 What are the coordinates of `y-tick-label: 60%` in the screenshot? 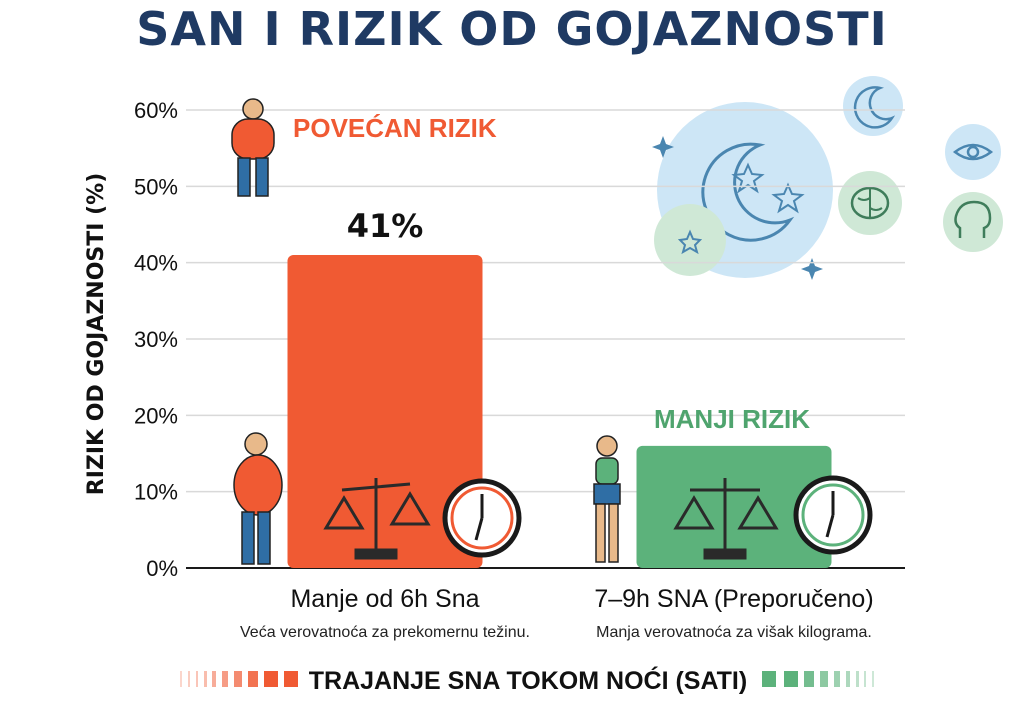 It's located at (156, 110).